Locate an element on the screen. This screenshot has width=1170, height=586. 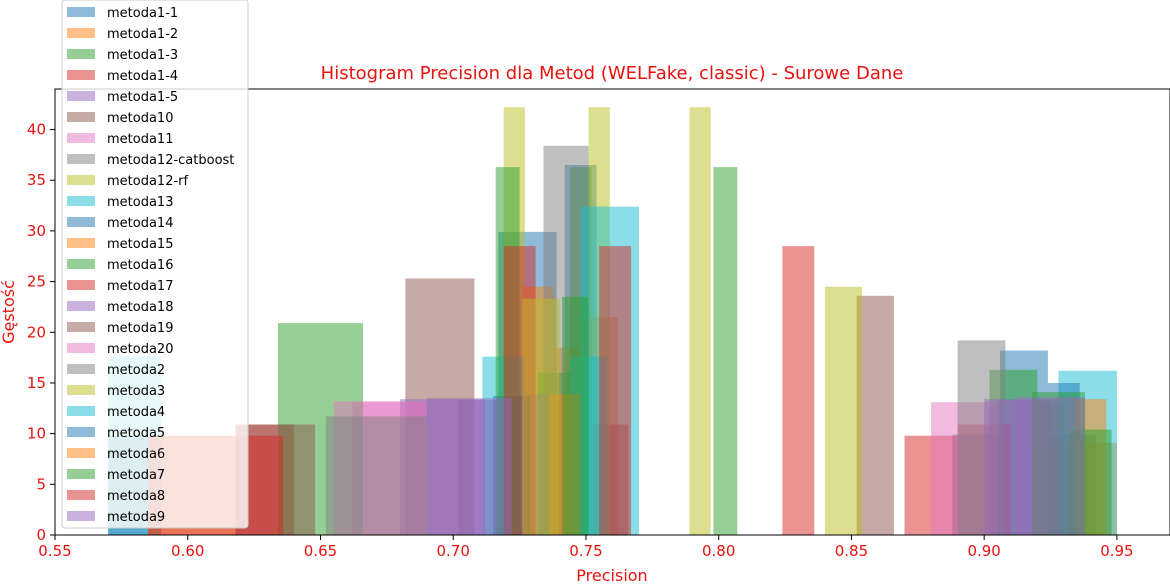
legend-label: metoda13 is located at coordinates (140, 202).